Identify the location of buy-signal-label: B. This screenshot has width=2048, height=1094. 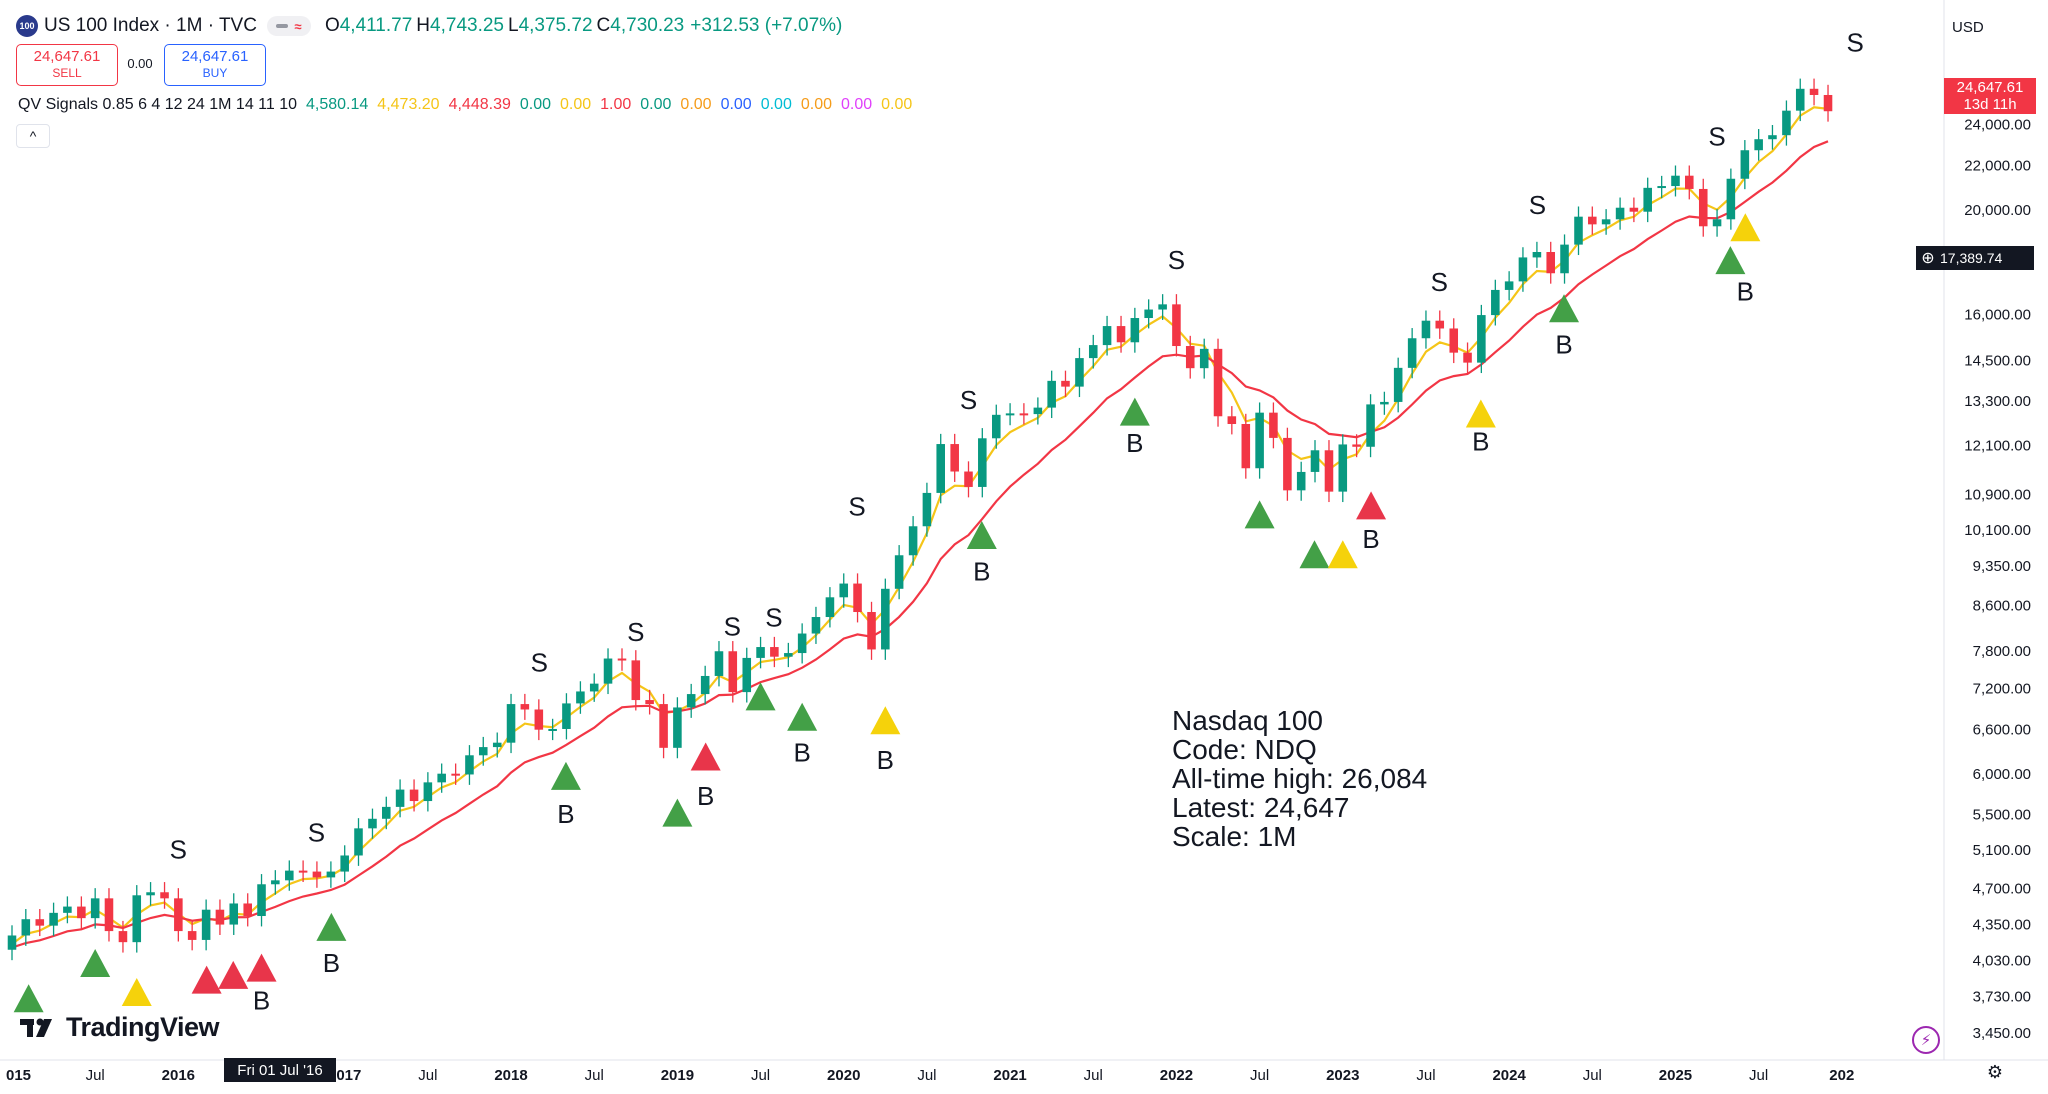
(1745, 292).